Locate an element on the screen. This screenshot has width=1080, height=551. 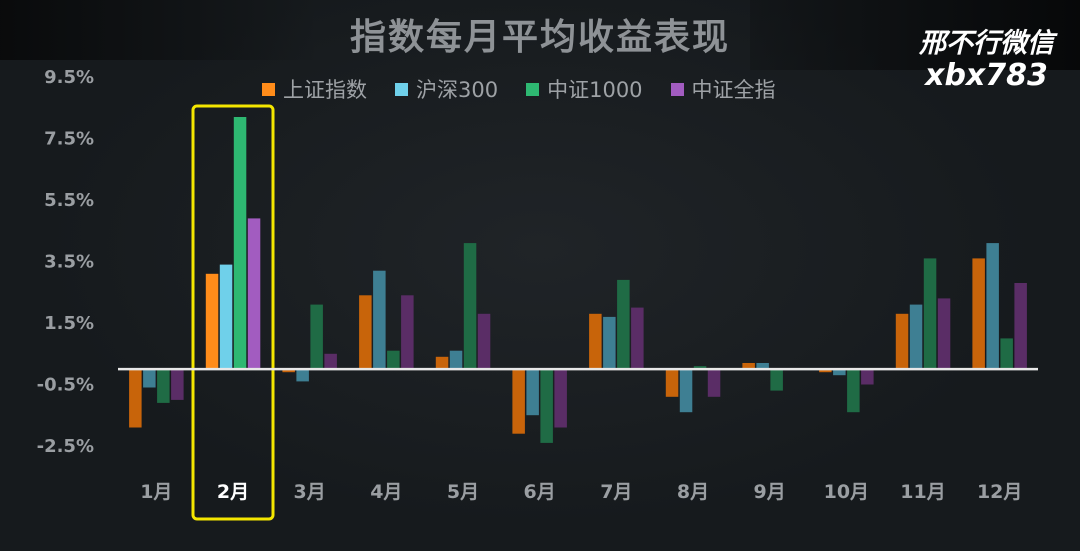
x-tick-label: 1月 is located at coordinates (156, 492).